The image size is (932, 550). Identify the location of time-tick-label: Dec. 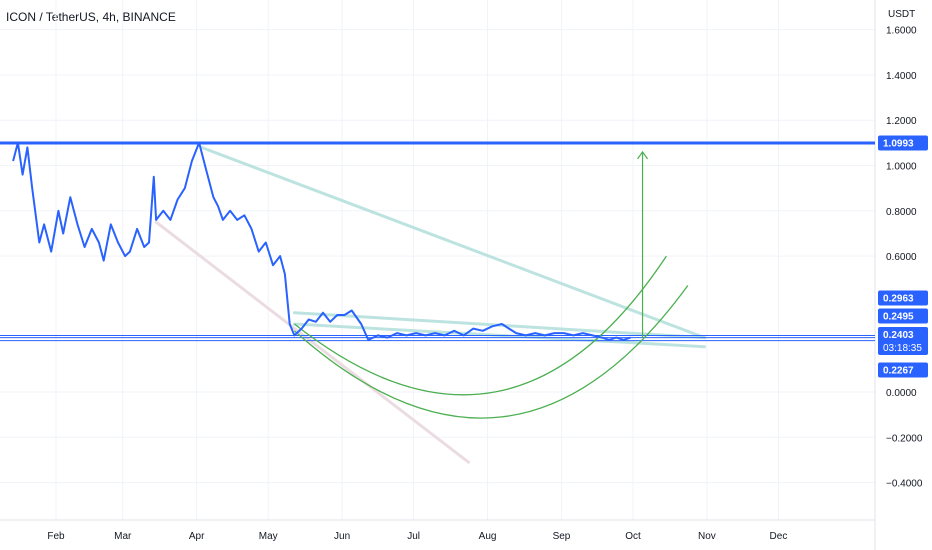
(779, 536).